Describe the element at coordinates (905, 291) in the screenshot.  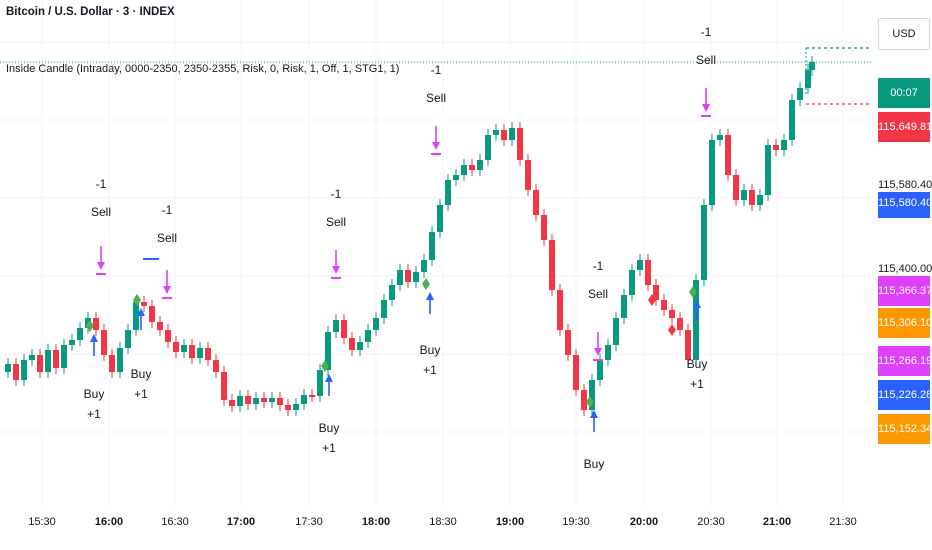
I see `price-tag: 115,366.37` at that location.